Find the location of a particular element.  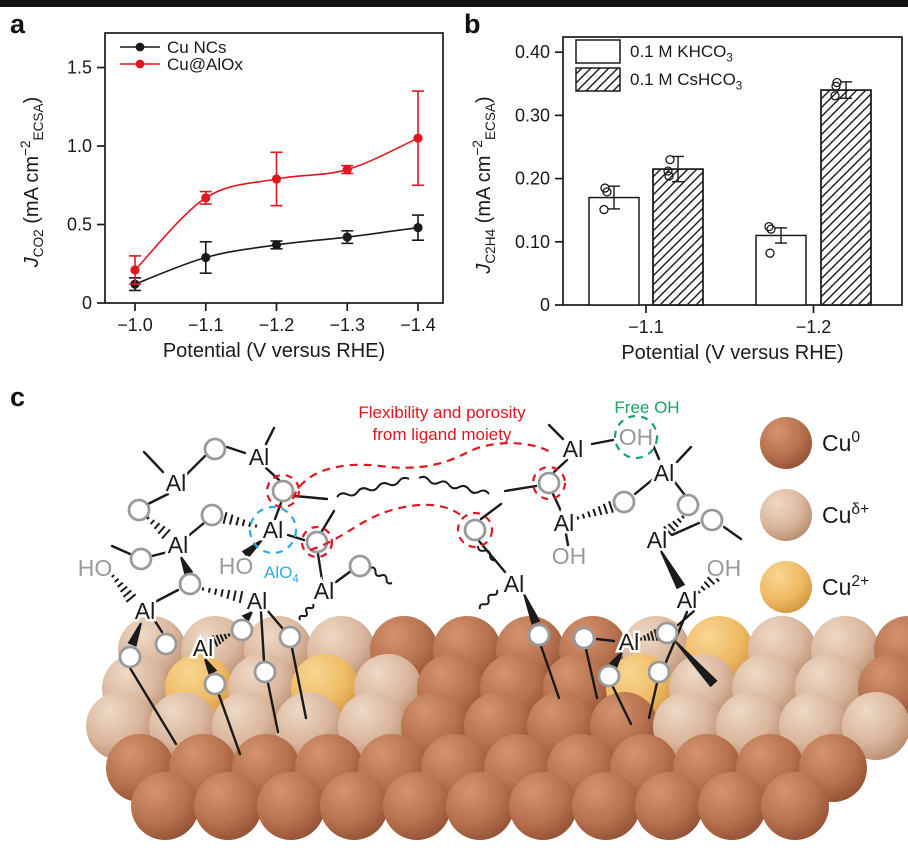

svg-text: JCO2 (mA cm−2ECSA) is located at coordinates (32, 183).